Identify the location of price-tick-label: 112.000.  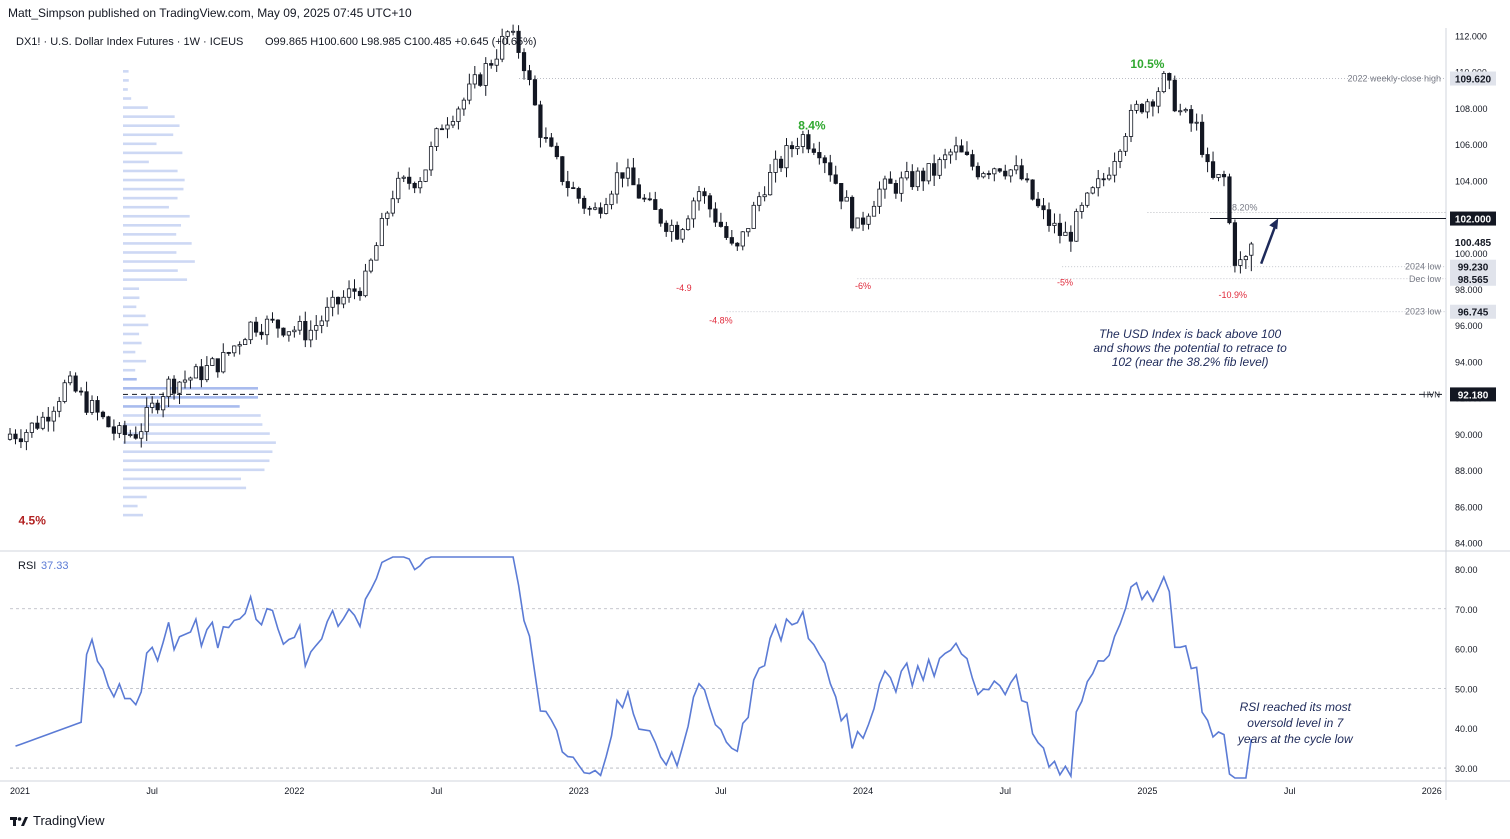
(1471, 36).